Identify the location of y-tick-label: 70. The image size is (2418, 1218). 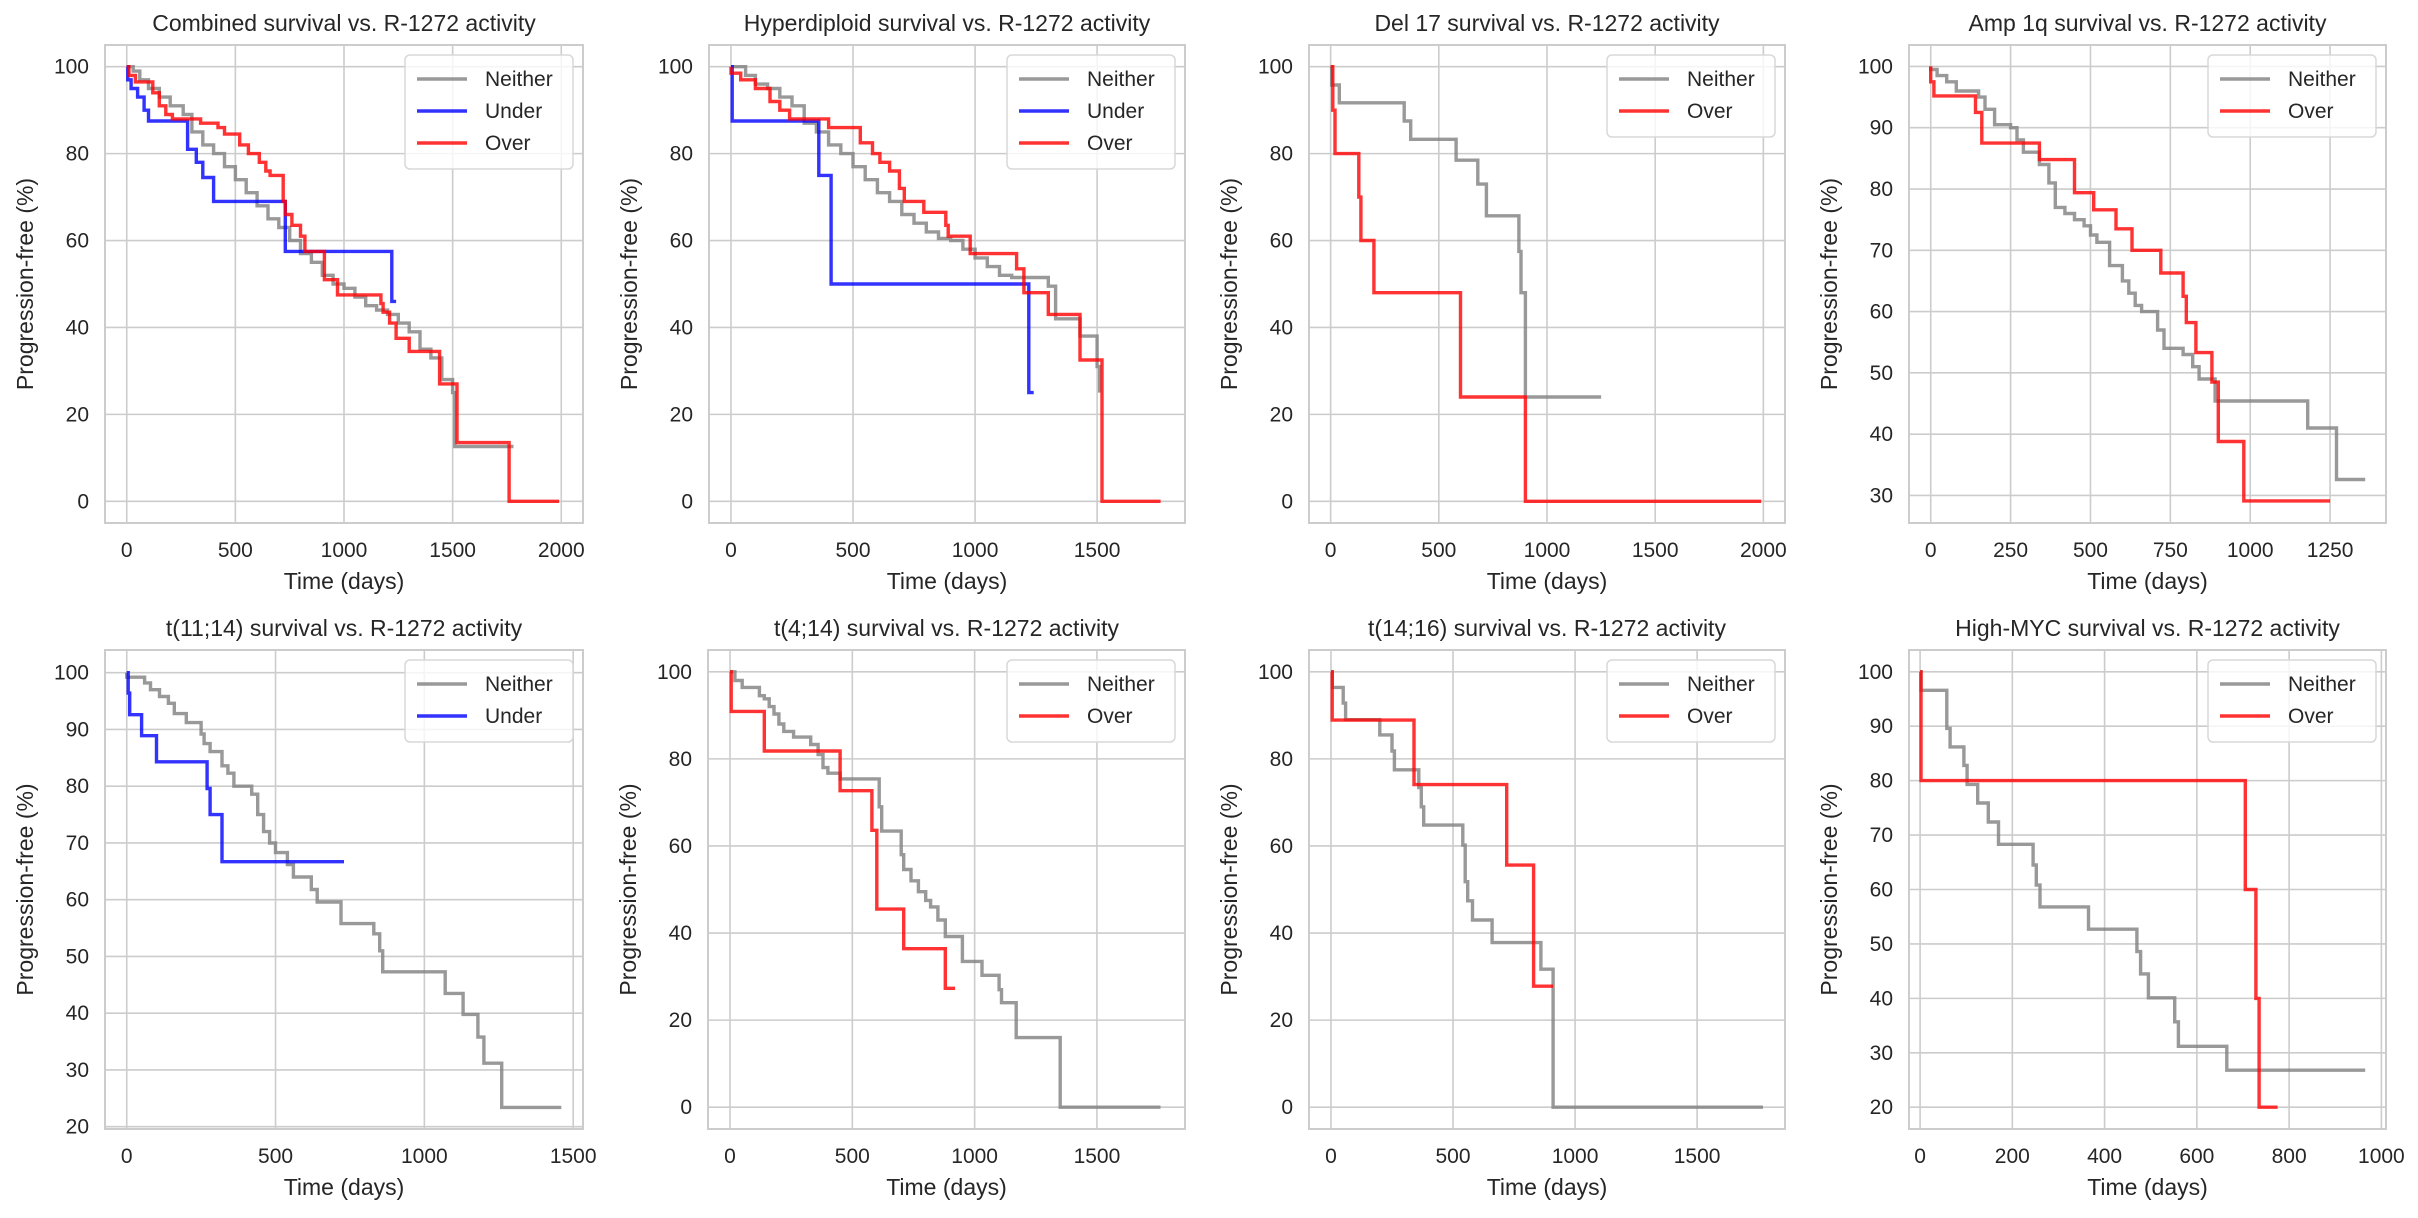
(77, 843).